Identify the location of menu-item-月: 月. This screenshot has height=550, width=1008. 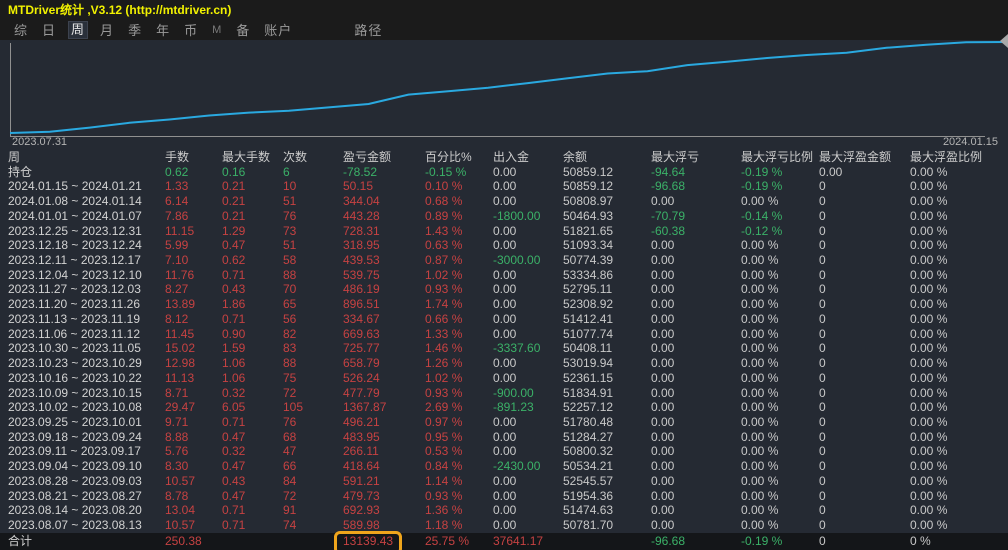
(107, 30).